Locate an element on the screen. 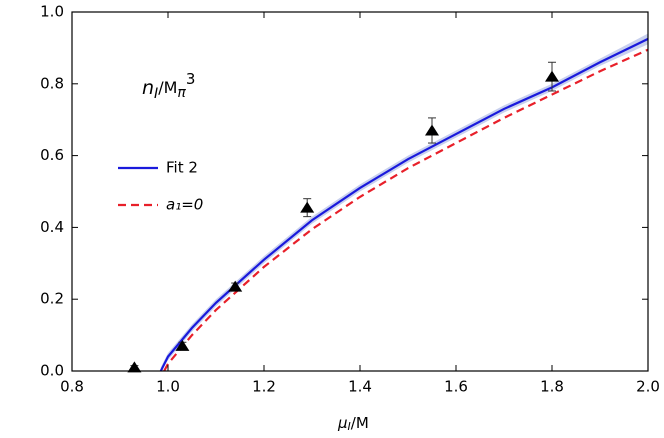  y-tick-label: 0.0 is located at coordinates (52, 371).